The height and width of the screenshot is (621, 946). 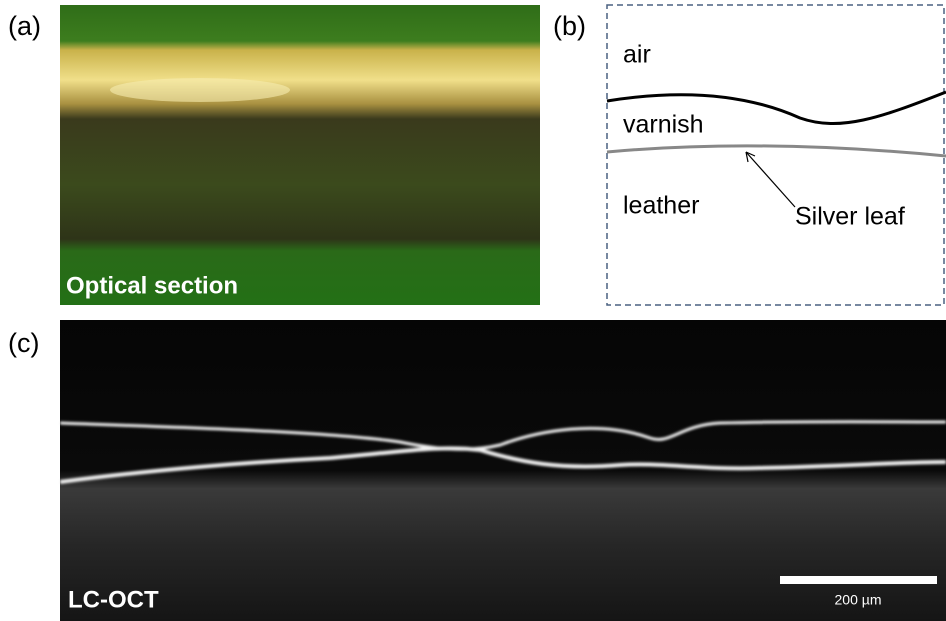 I want to click on scale-label: 200 µm, so click(x=858, y=600).